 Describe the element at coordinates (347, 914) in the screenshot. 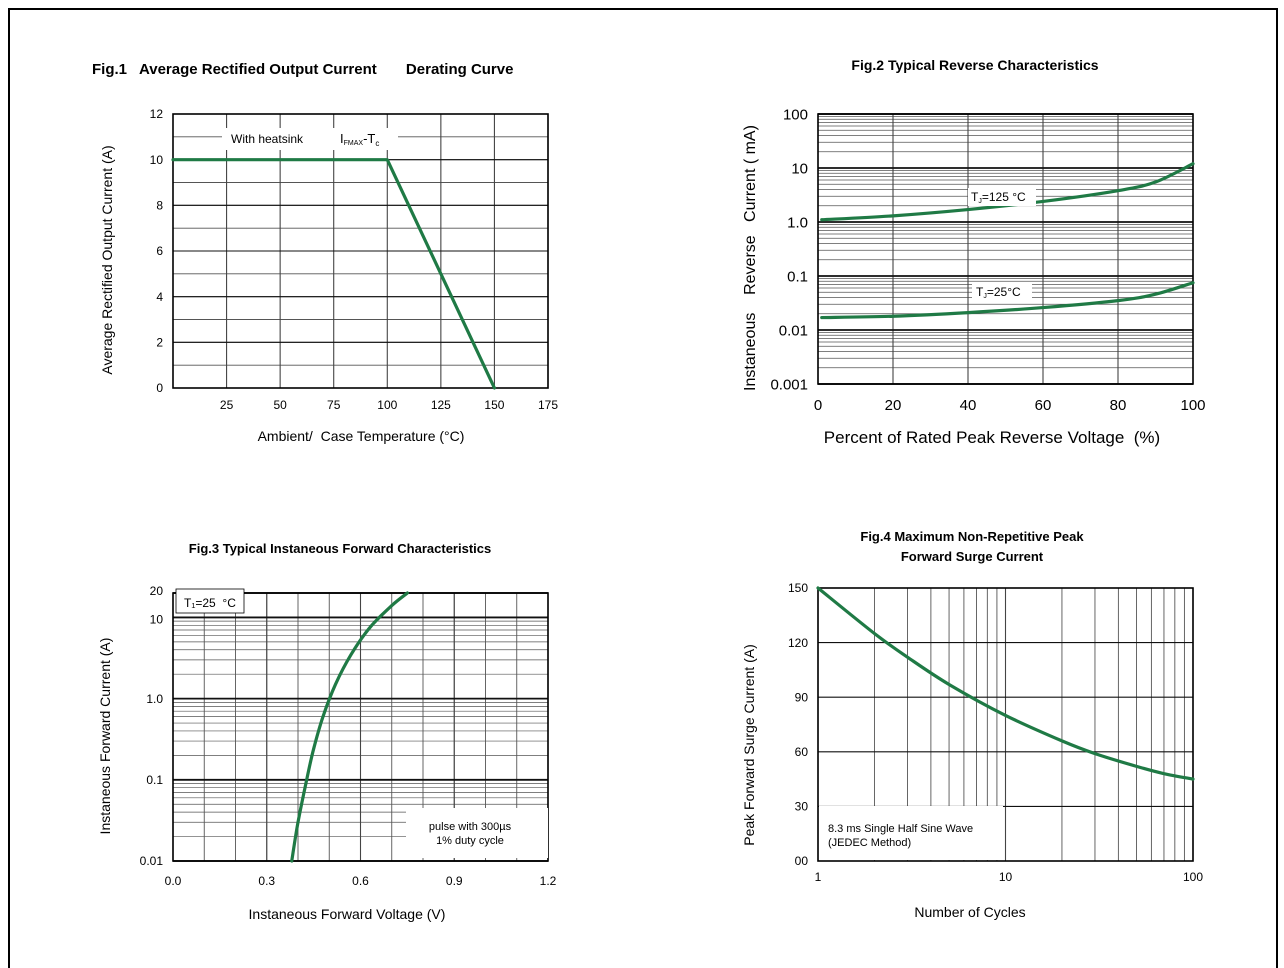

I see `fig3-xlabel: Instaneous Forward Voltage (V)` at that location.